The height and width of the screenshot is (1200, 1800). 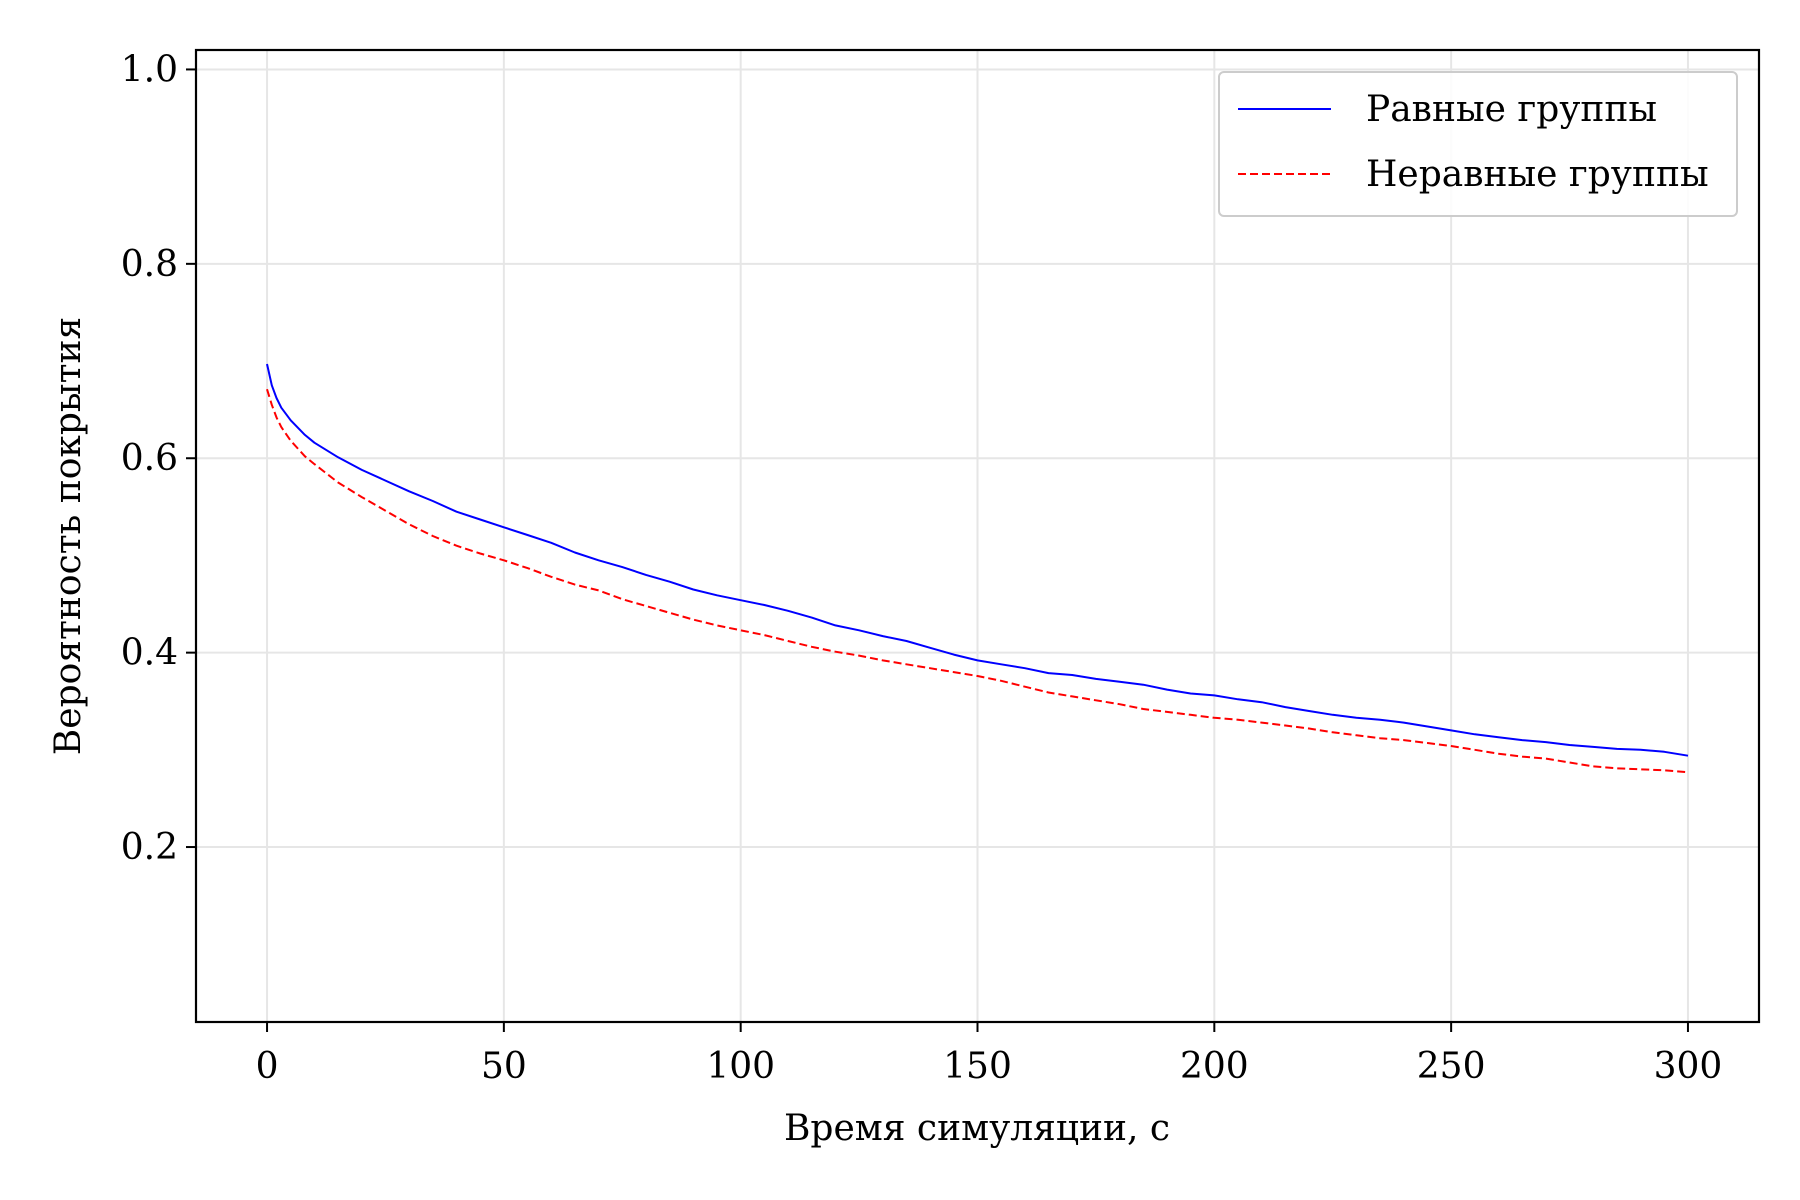 I want to click on x-tick-label: 50, so click(x=504, y=1066).